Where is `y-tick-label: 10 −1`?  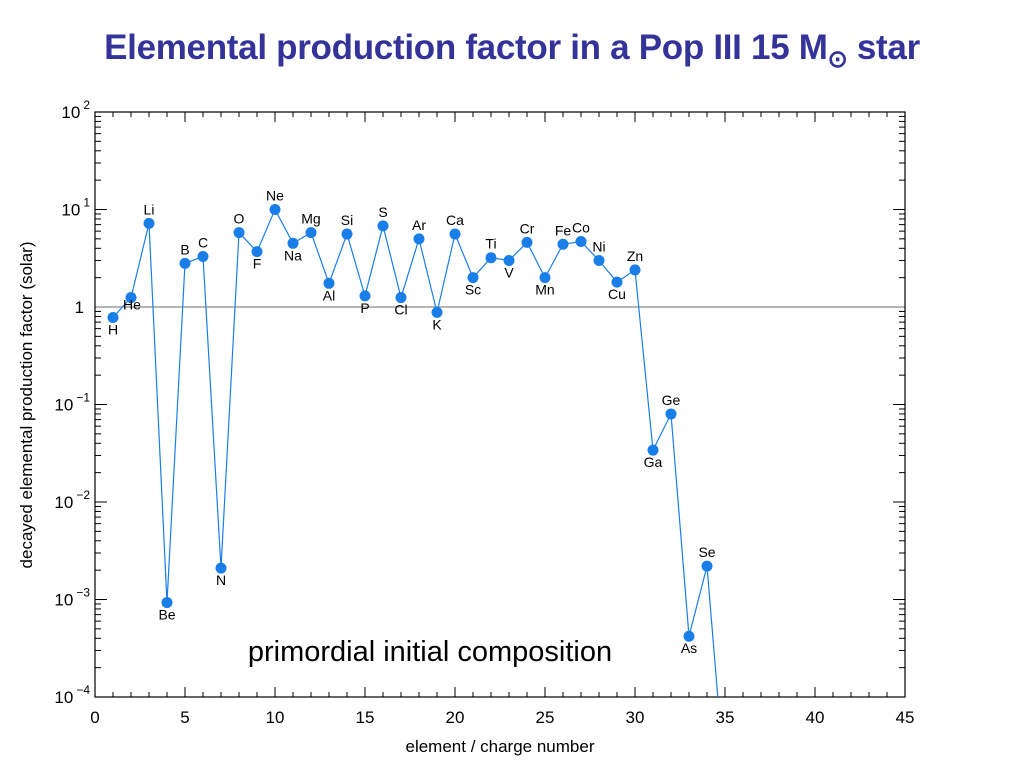 y-tick-label: 10 −1 is located at coordinates (72, 403).